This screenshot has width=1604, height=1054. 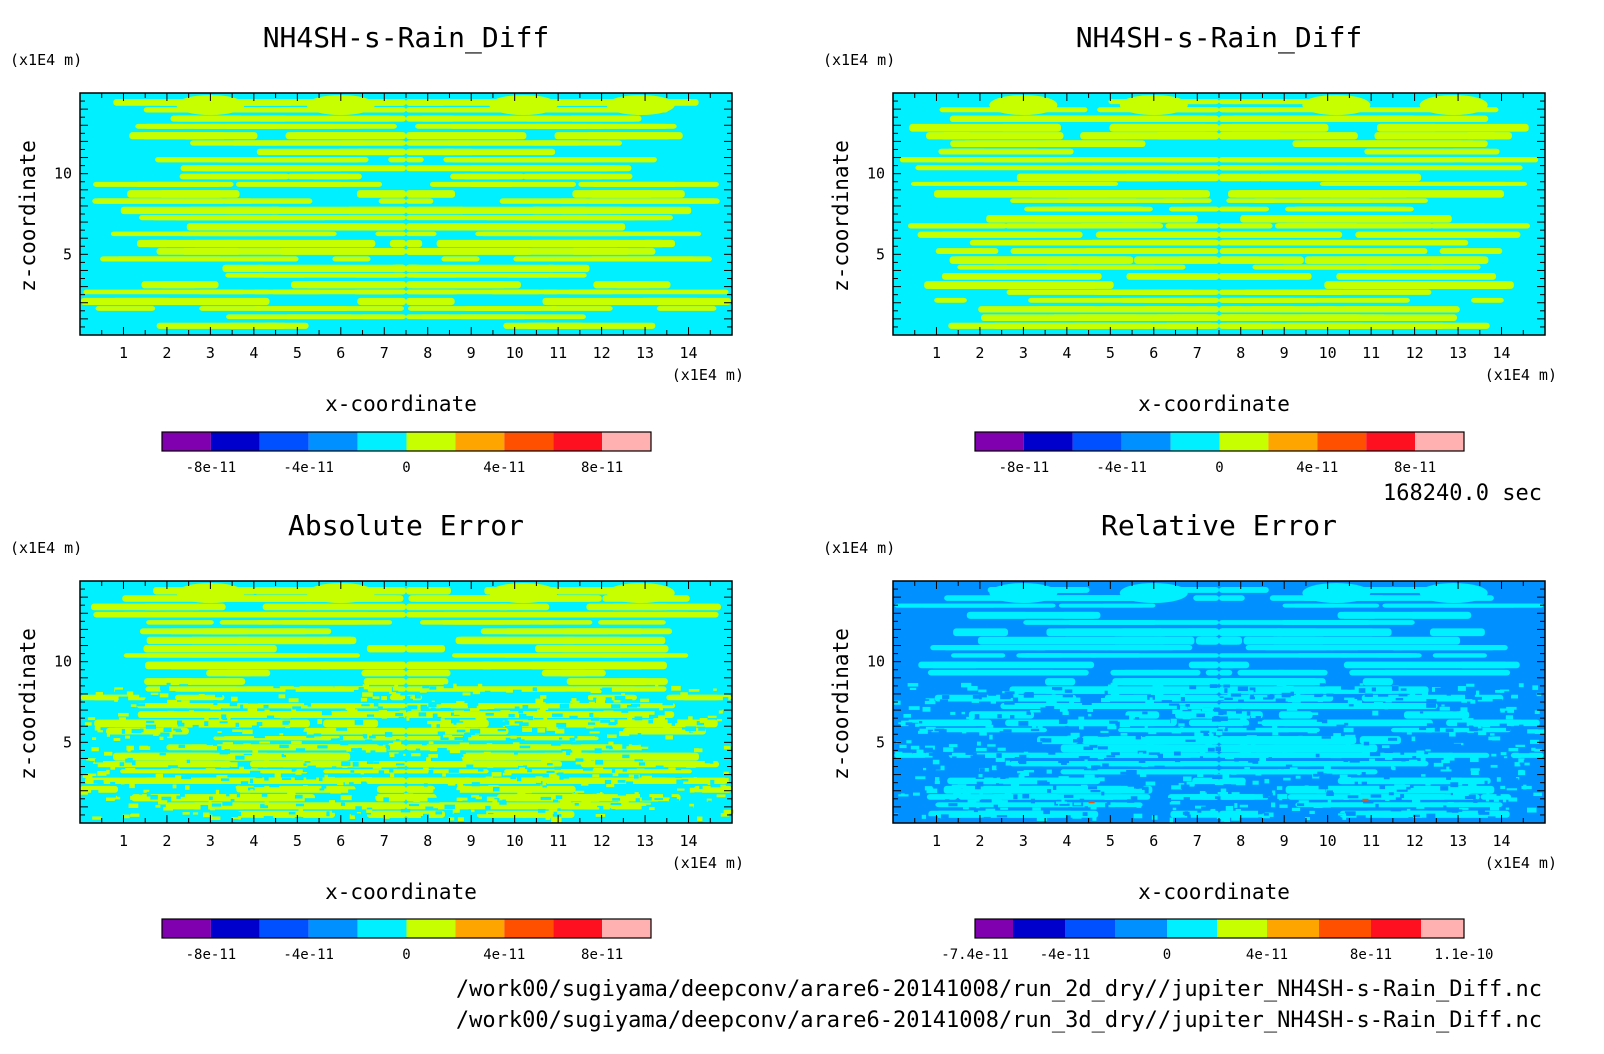 What do you see at coordinates (979, 841) in the screenshot?
I see `x-tick-label: 2` at bounding box center [979, 841].